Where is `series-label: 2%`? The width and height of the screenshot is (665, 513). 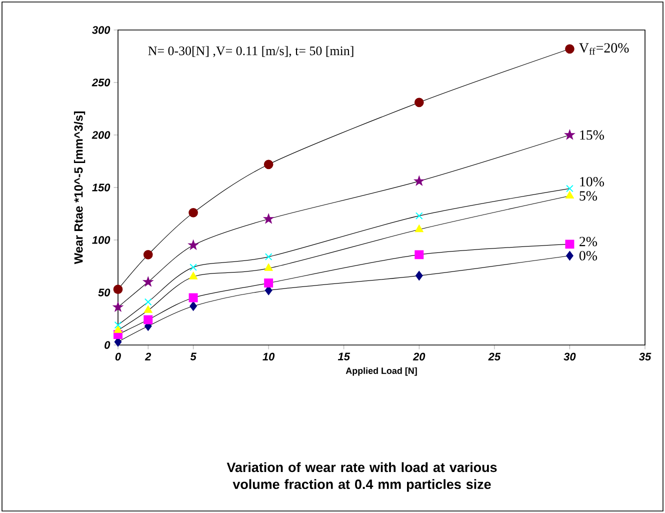 series-label: 2% is located at coordinates (589, 241).